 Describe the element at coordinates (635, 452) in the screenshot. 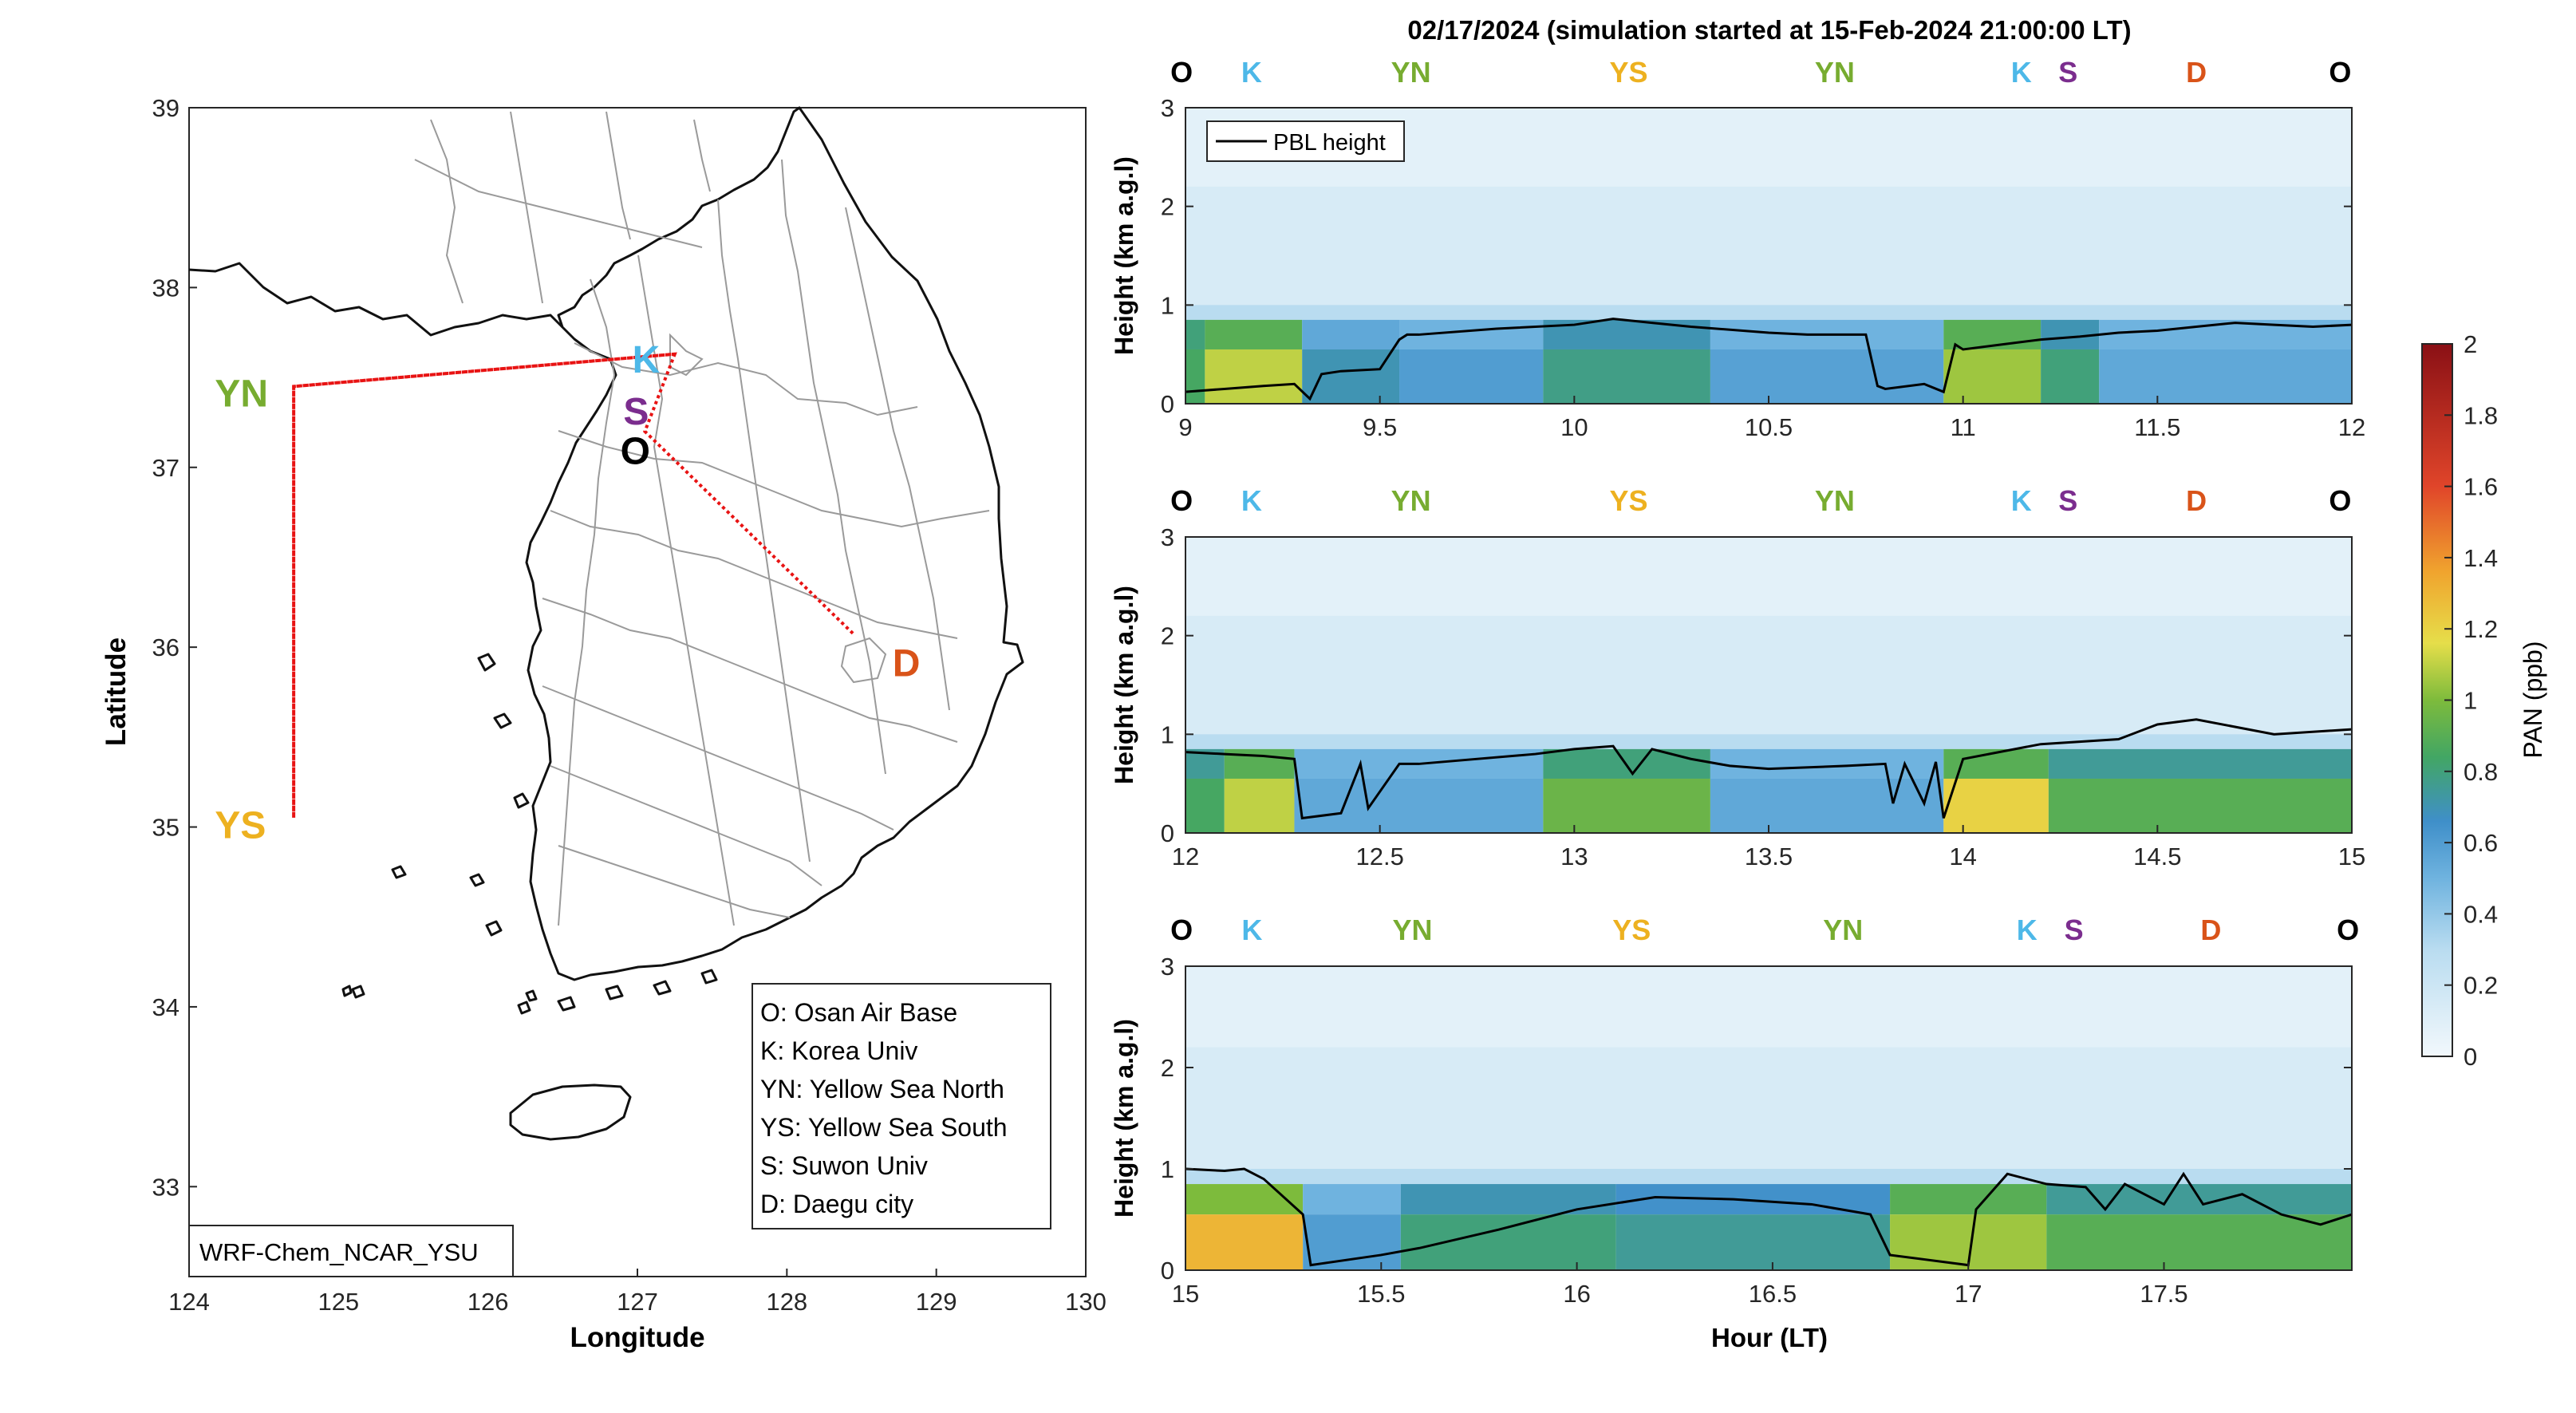

I see `site-label-o: O` at that location.